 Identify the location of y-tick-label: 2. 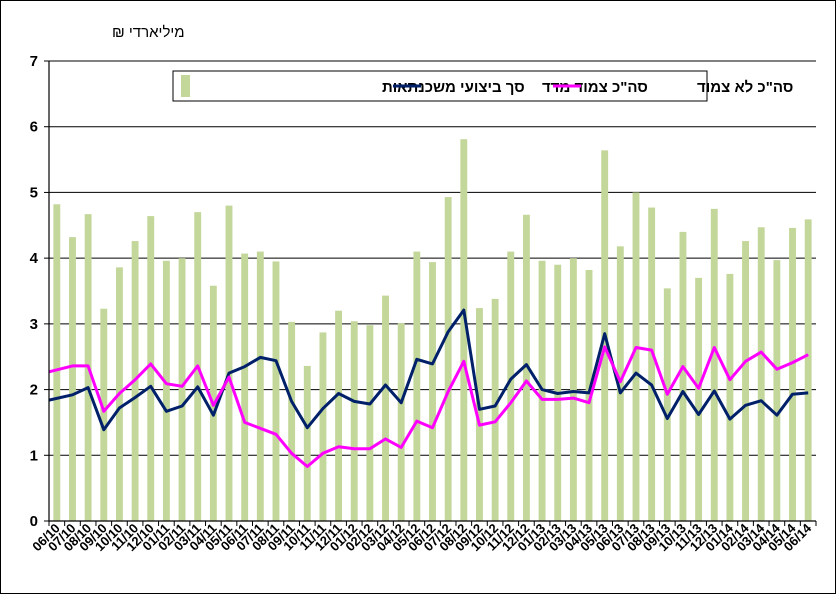
(34, 390).